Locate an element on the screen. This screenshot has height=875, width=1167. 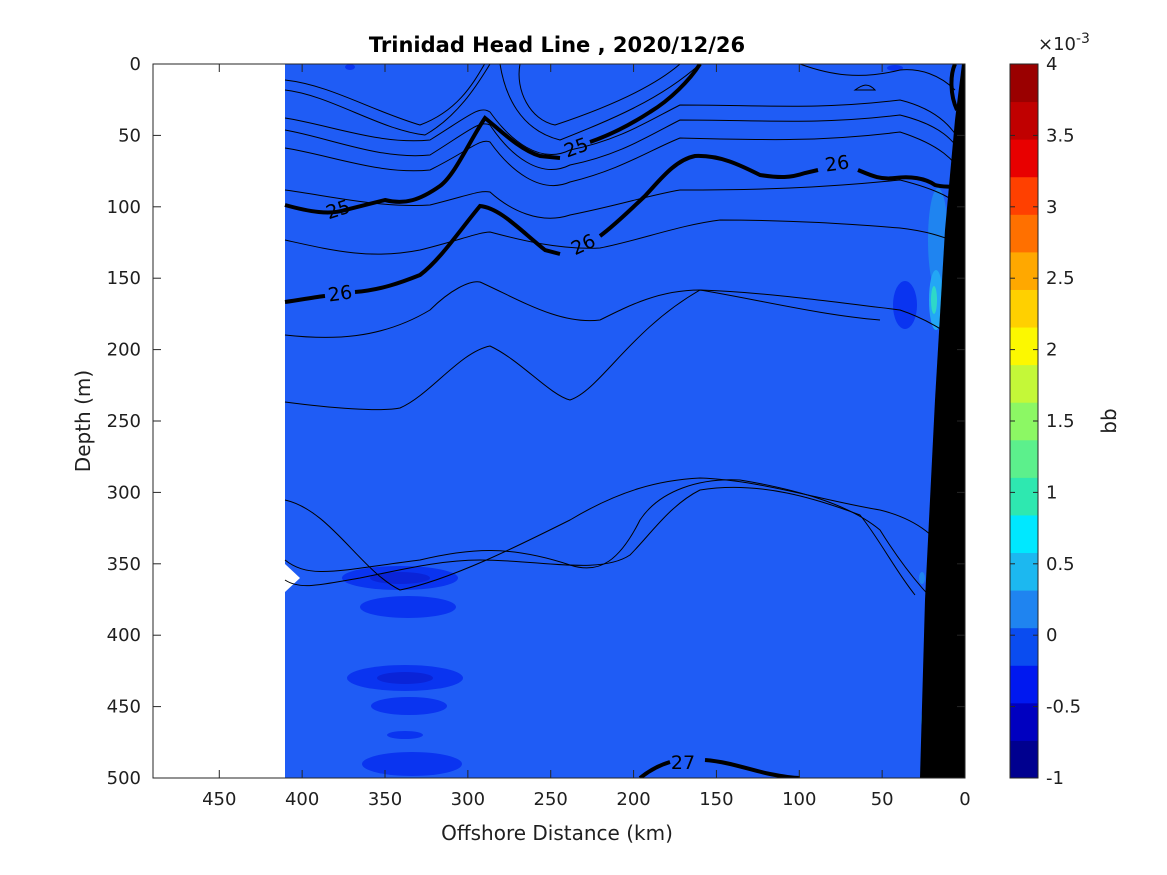
colorbar-tick-label: 4 is located at coordinates (1051, 64).